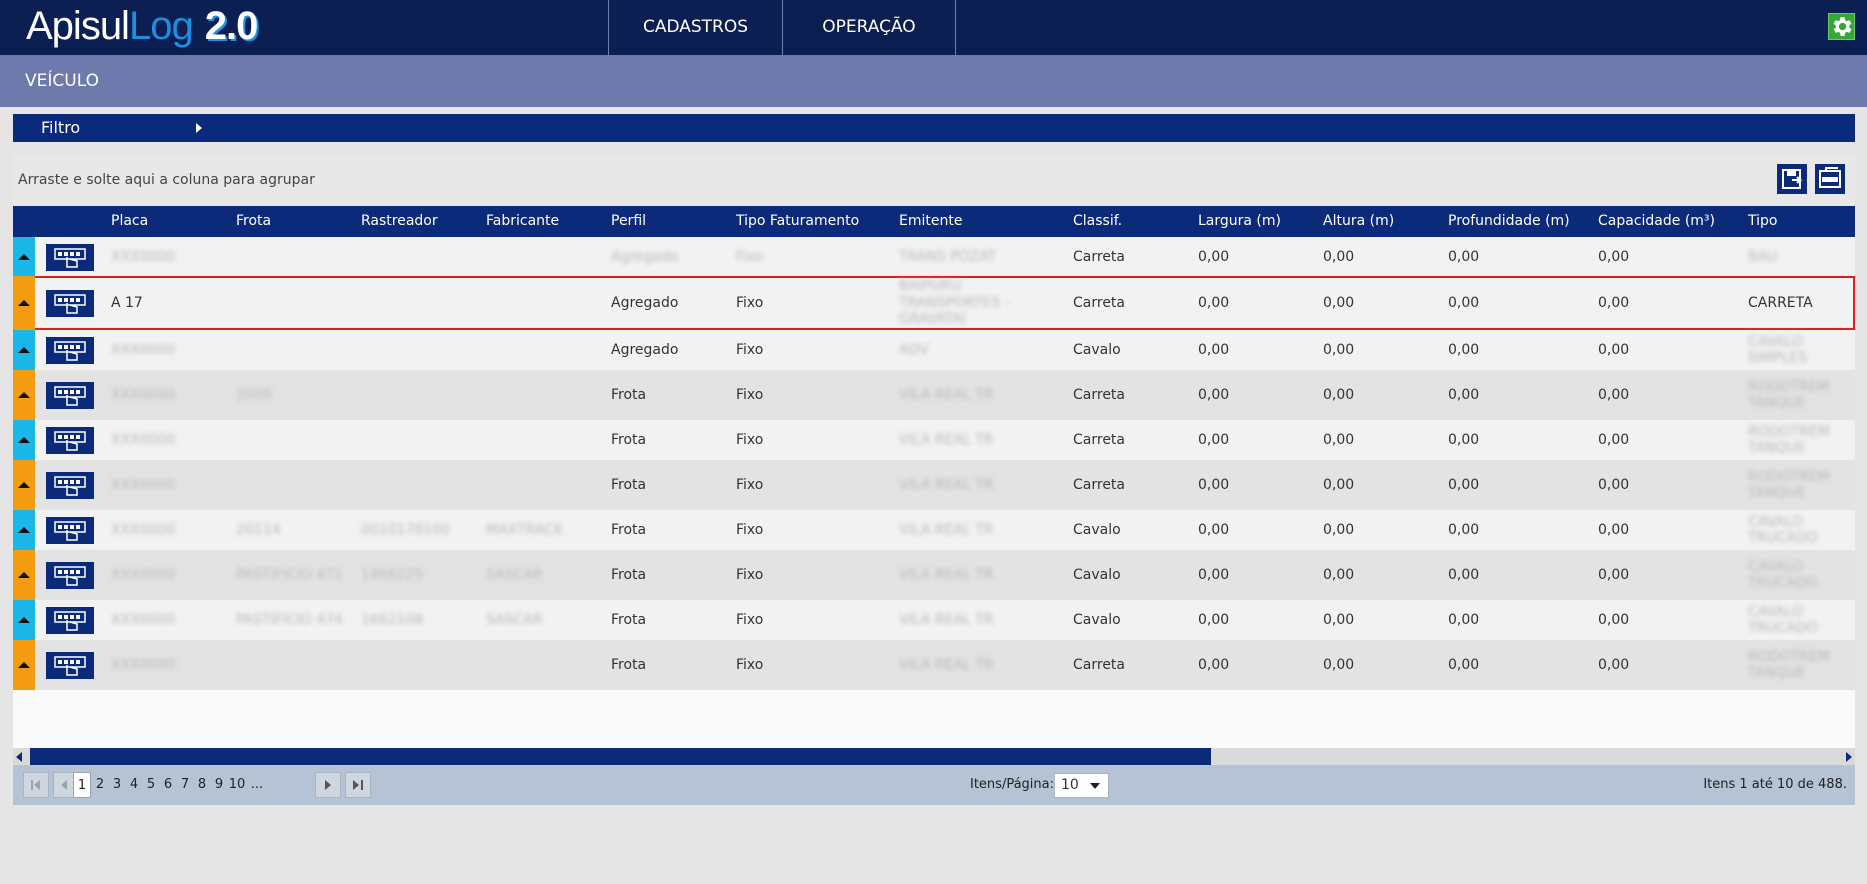  Describe the element at coordinates (117, 784) in the screenshot. I see `page-number-3: 3` at that location.